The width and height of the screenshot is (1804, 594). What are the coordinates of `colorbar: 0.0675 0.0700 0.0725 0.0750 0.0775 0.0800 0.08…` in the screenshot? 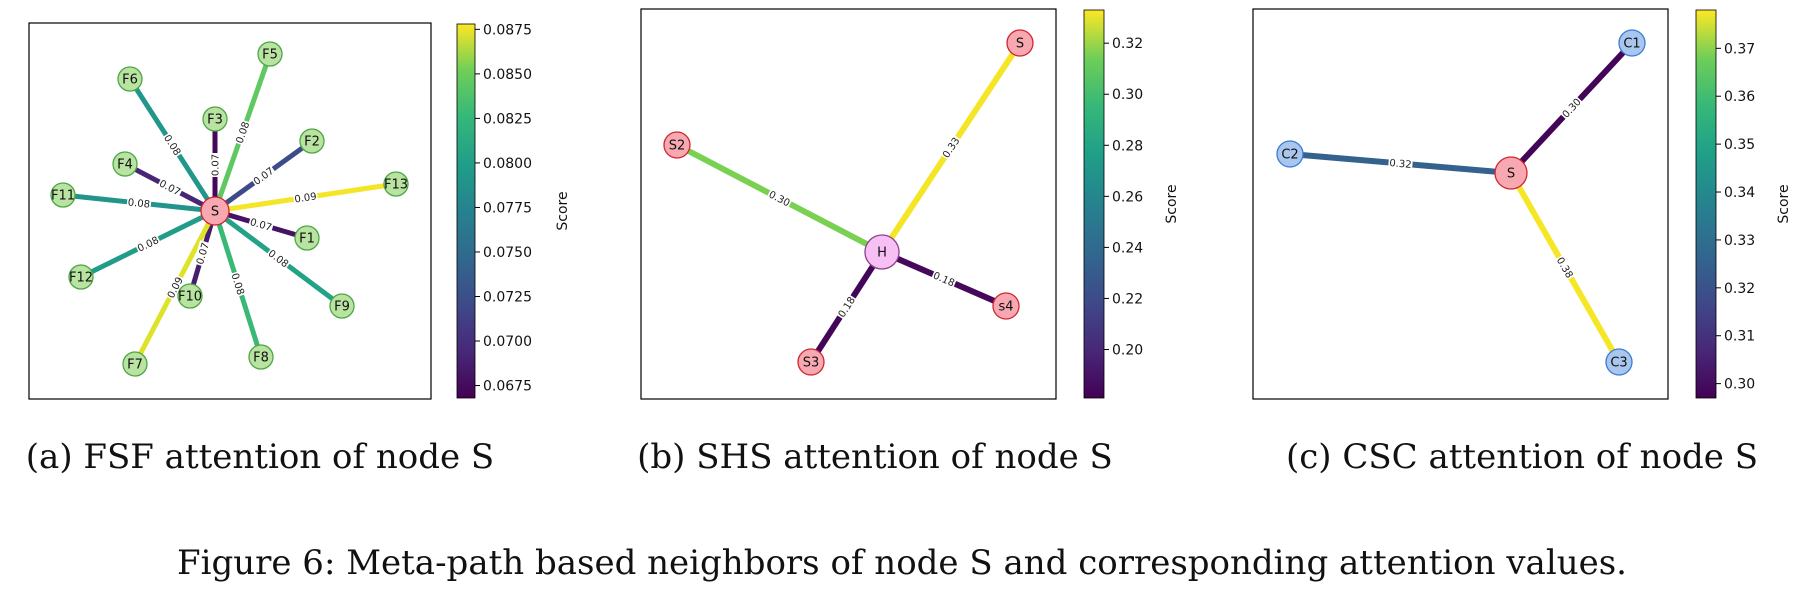 It's located at (513, 210).